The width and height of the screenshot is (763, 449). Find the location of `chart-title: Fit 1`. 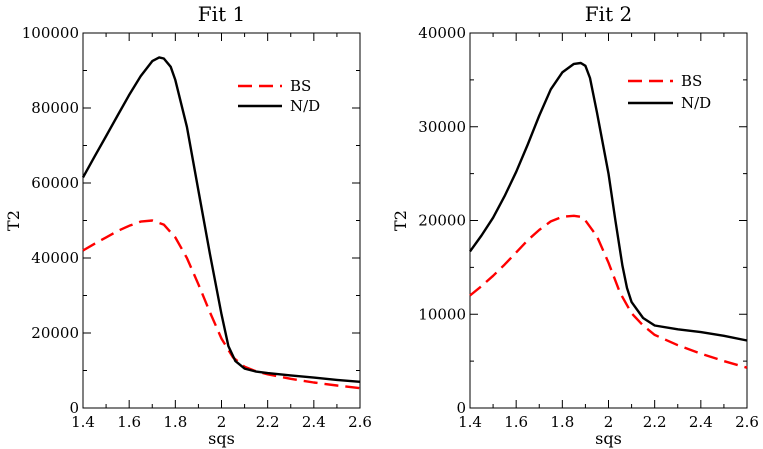

chart-title: Fit 1 is located at coordinates (221, 14).